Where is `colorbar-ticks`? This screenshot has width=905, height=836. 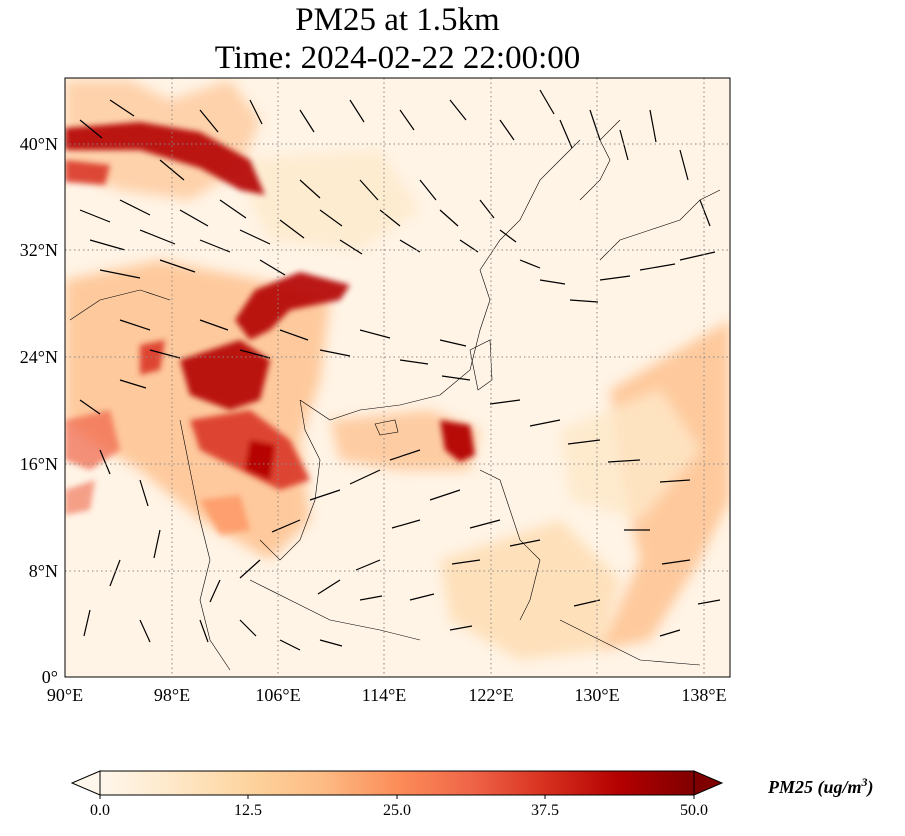 colorbar-ticks is located at coordinates (397, 797).